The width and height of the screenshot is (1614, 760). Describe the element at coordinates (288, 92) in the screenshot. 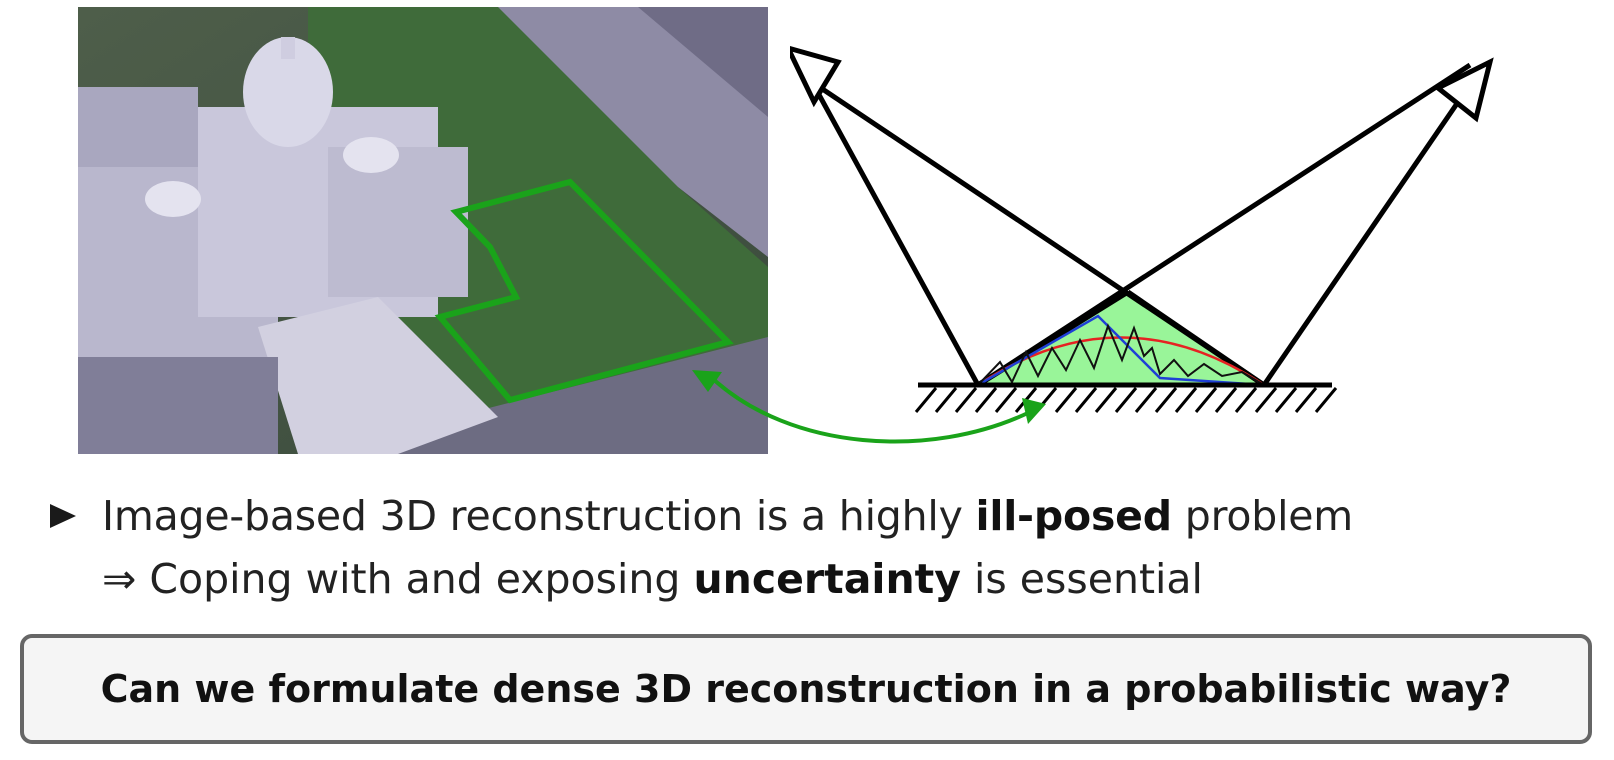

I see `dome` at that location.